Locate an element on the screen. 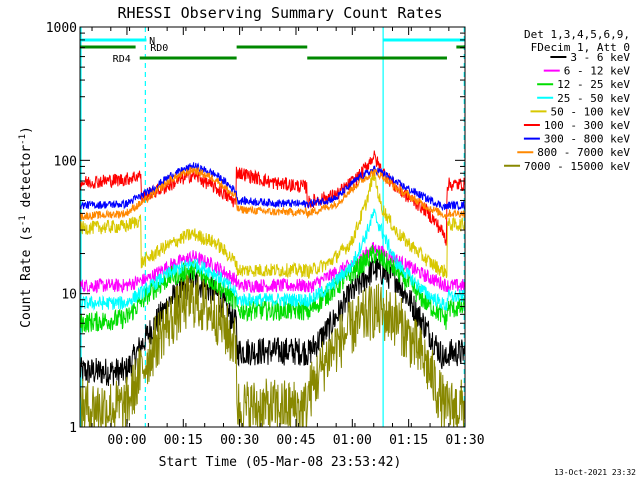  x-axis-label: Start Time (05-Mar-08 23:53:42) is located at coordinates (280, 462).